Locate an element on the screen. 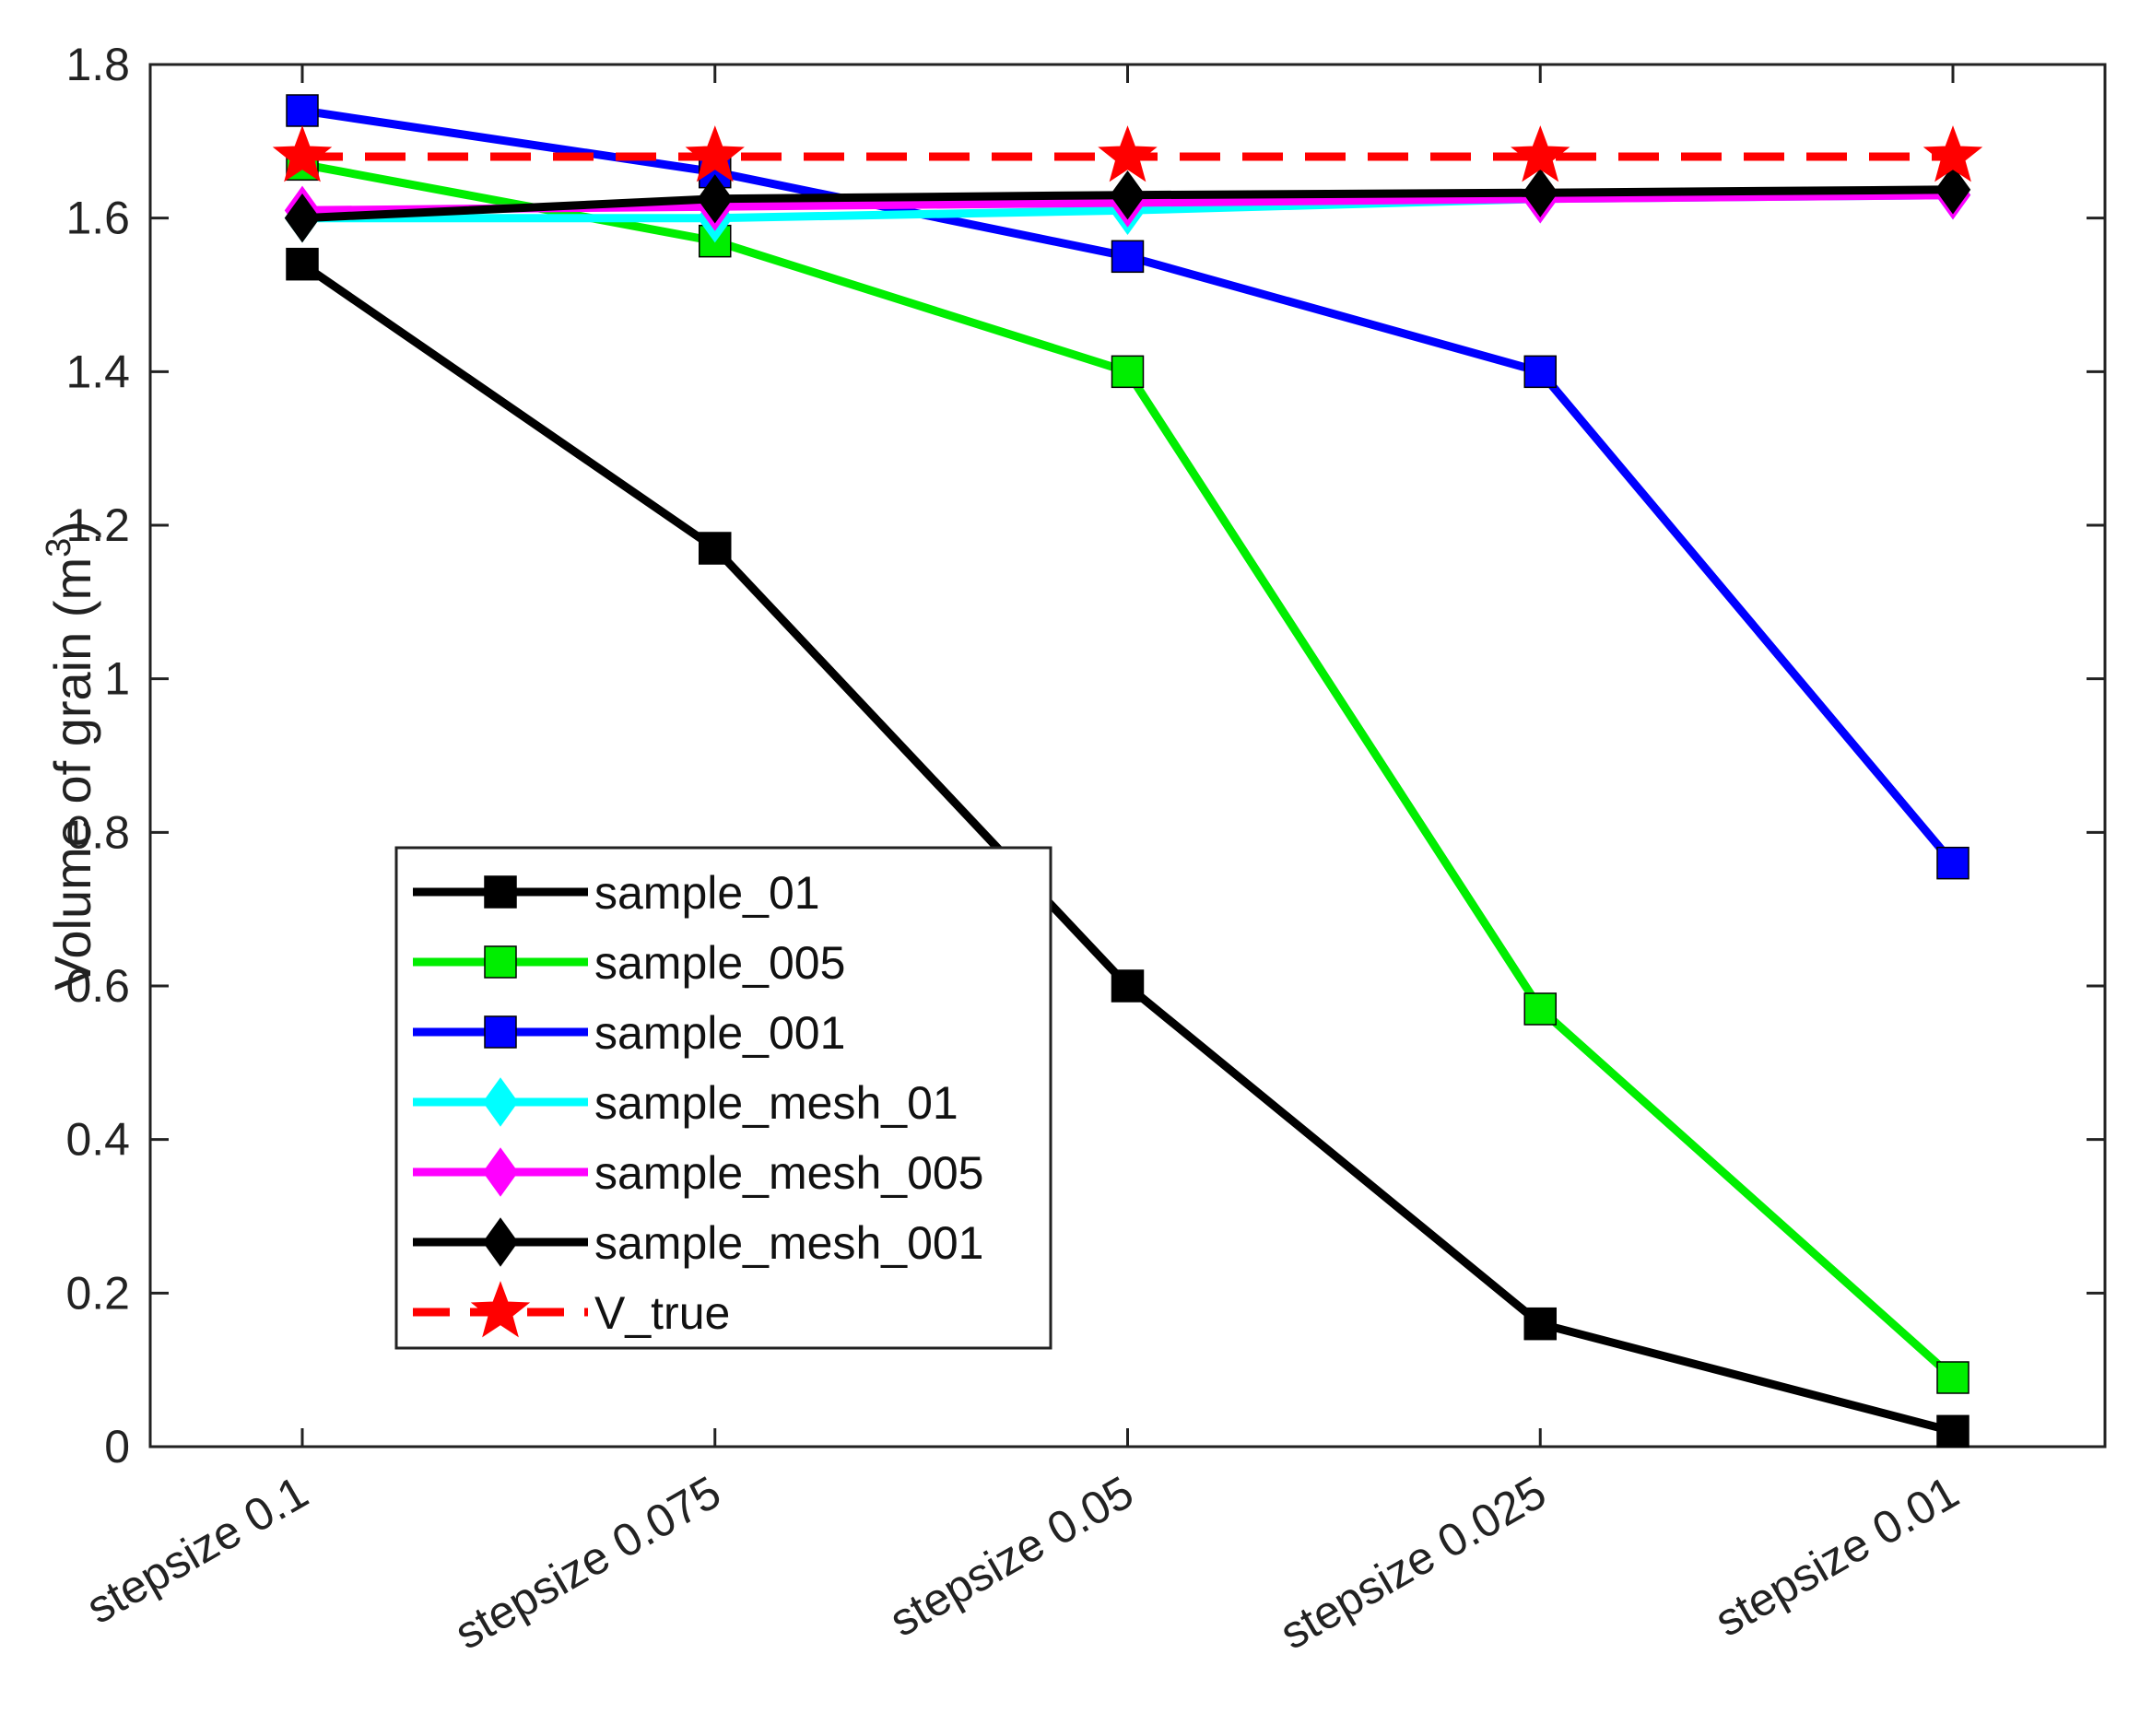 The height and width of the screenshot is (1736, 2140). y-tick-label: 1.4 is located at coordinates (97, 372).